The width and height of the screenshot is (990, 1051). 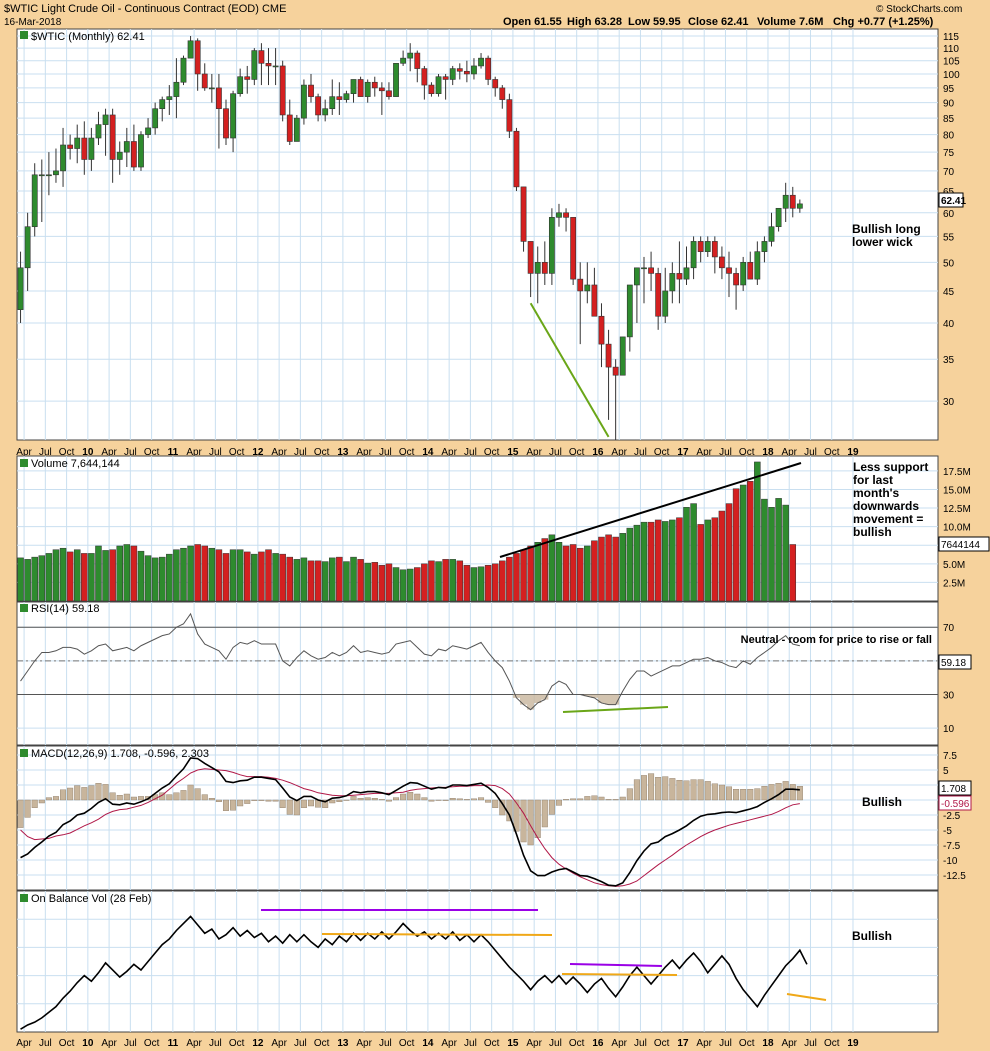 What do you see at coordinates (951, 37) in the screenshot?
I see `y-tick-label: 115` at bounding box center [951, 37].